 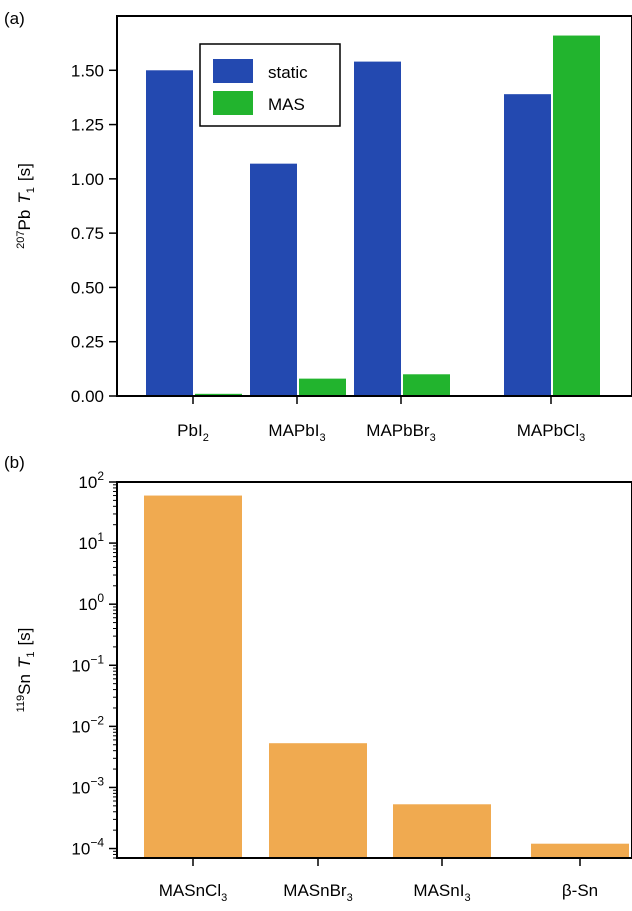 I want to click on panel-b-ylabel-unit: [s], so click(x=24, y=637).